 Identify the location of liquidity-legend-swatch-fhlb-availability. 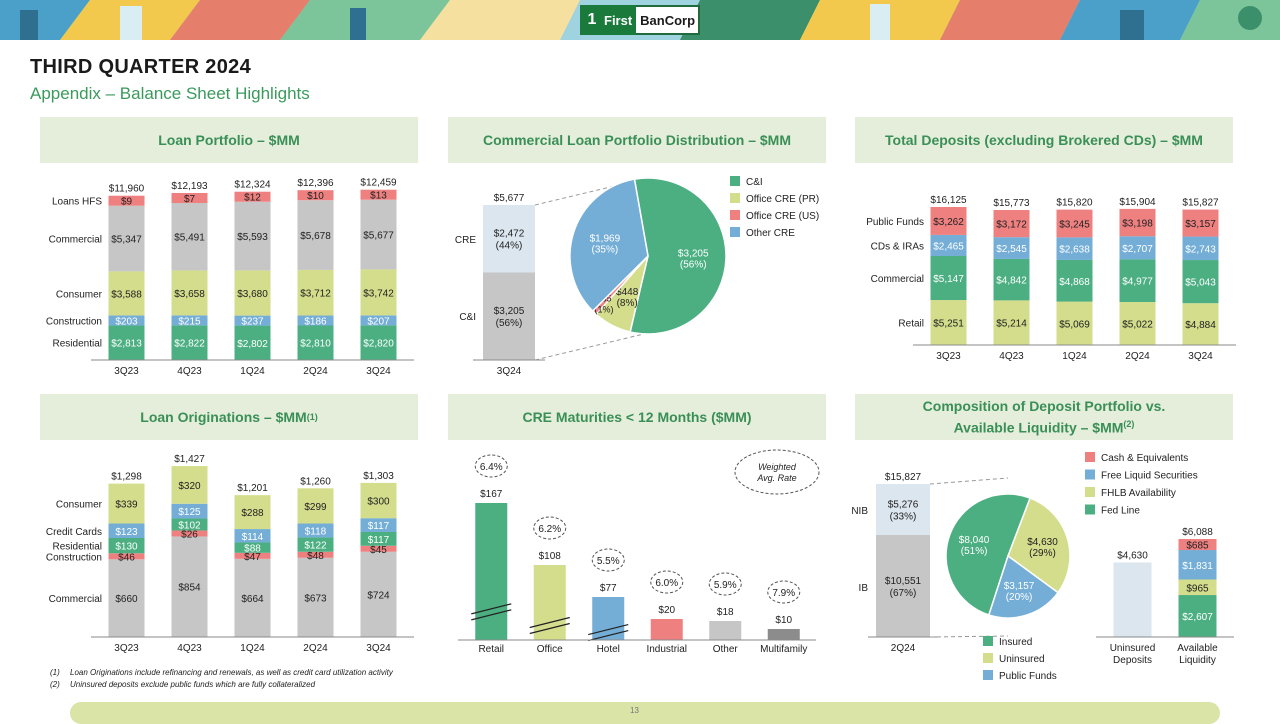
(1090, 492).